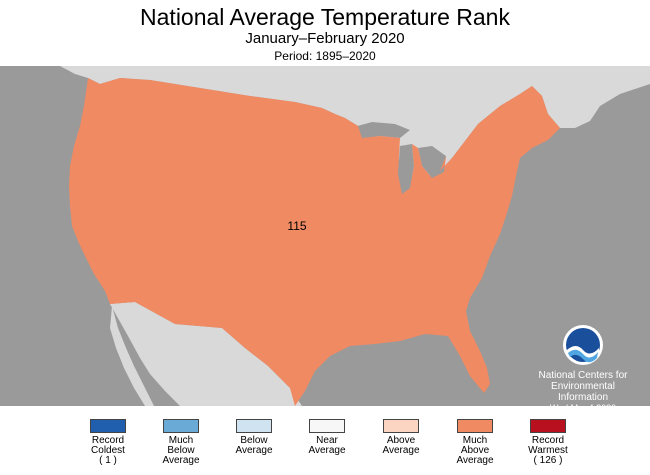 This screenshot has height=475, width=650. What do you see at coordinates (380, 130) in the screenshot?
I see `lake-superior` at bounding box center [380, 130].